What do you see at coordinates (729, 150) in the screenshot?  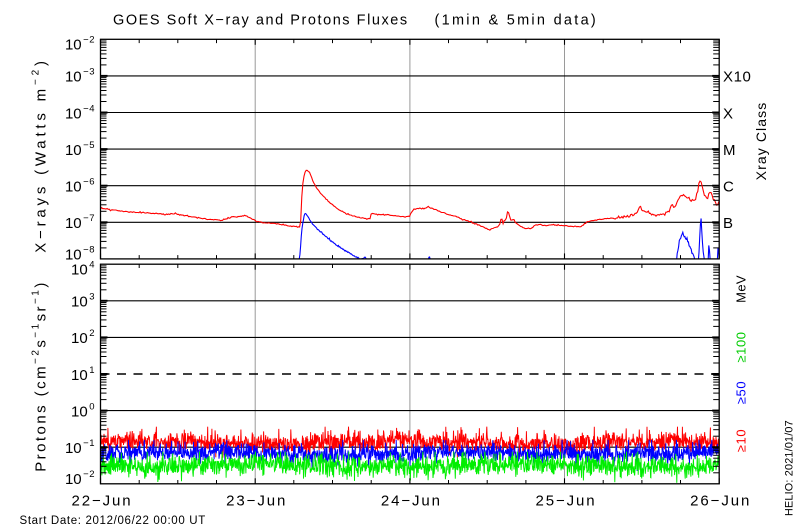 I see `svg-text: M` at bounding box center [729, 150].